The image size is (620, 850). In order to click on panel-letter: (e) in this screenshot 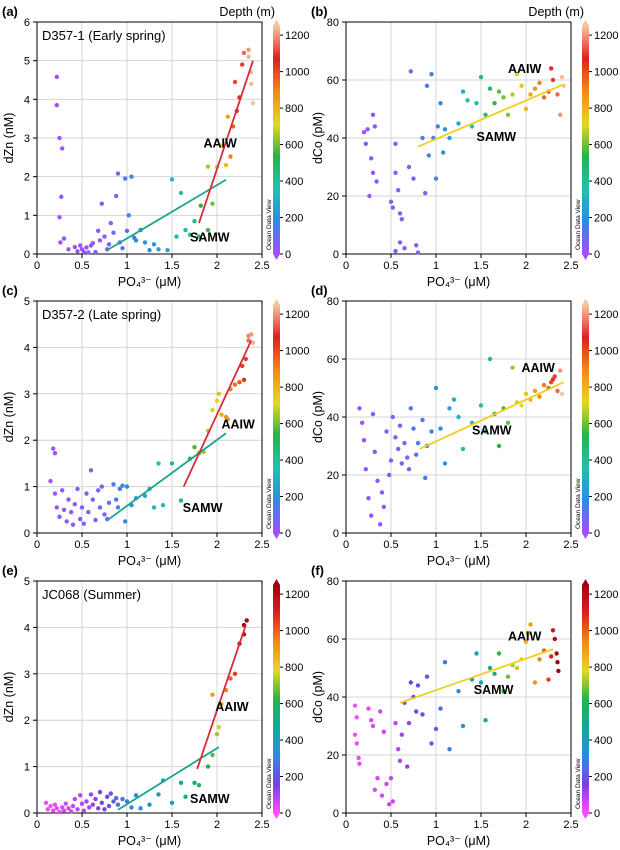, I will do `click(10, 570)`.